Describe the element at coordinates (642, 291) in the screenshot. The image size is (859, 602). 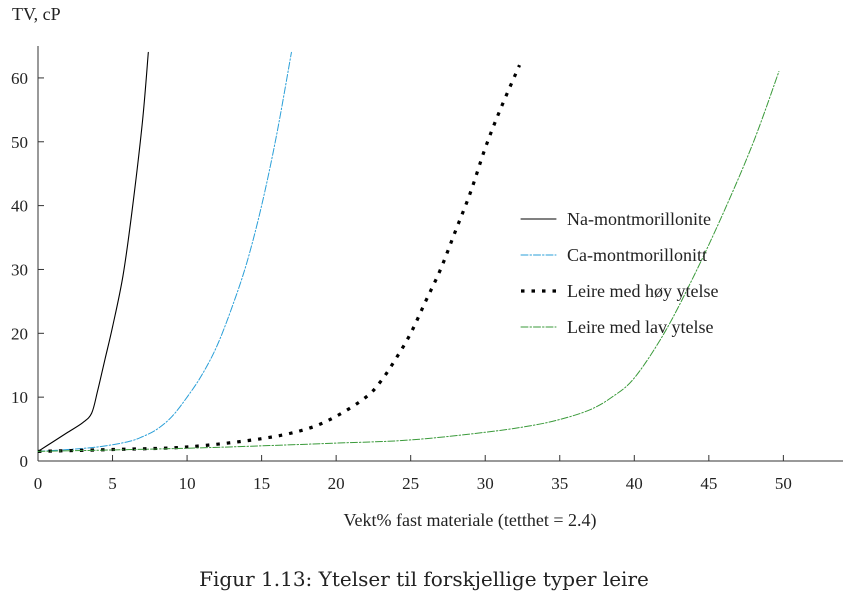
I see `legend-label-3: Leire med høy ytelse` at that location.